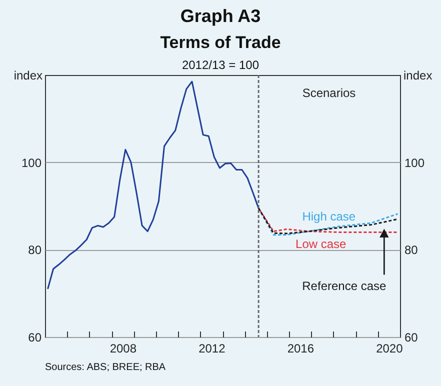 The image size is (441, 386). I want to click on text: Reference case, so click(344, 285).